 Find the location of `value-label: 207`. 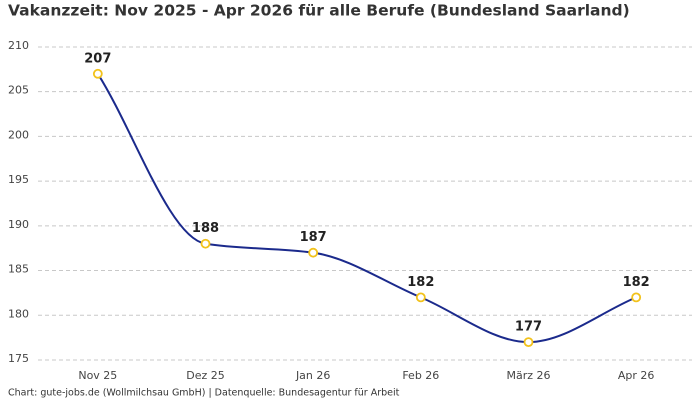

value-label: 207 is located at coordinates (97, 58).